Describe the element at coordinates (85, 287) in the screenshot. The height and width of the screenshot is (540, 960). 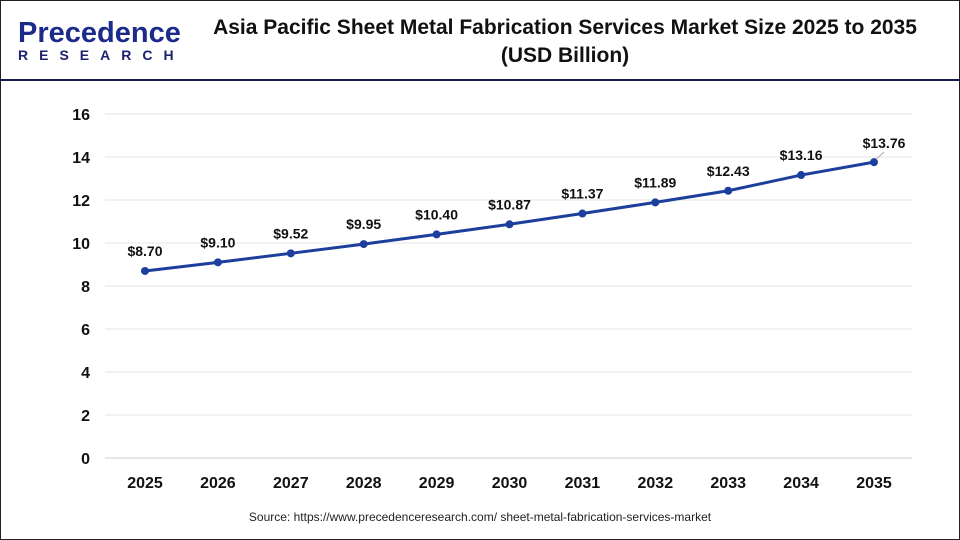
I see `y-tick-label: 8` at that location.